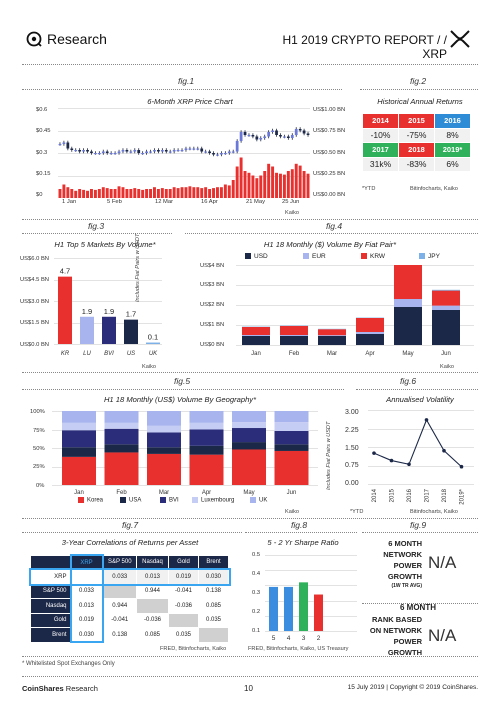  I want to click on fig6-x-tick: 2019*, so click(463, 496).